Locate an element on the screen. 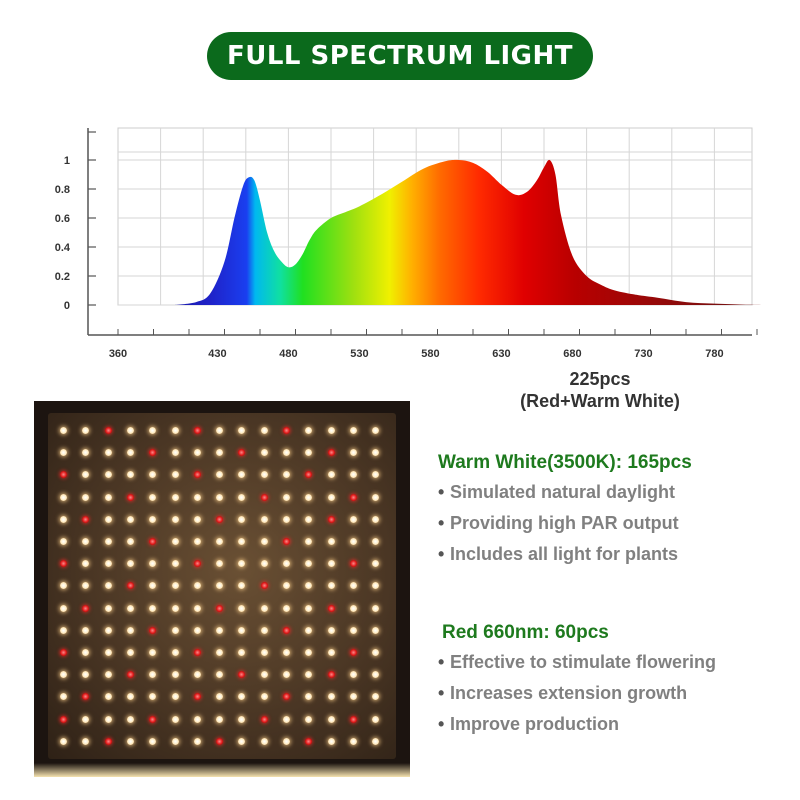 The width and height of the screenshot is (800, 800). x-tick-label: 430 is located at coordinates (217, 354).